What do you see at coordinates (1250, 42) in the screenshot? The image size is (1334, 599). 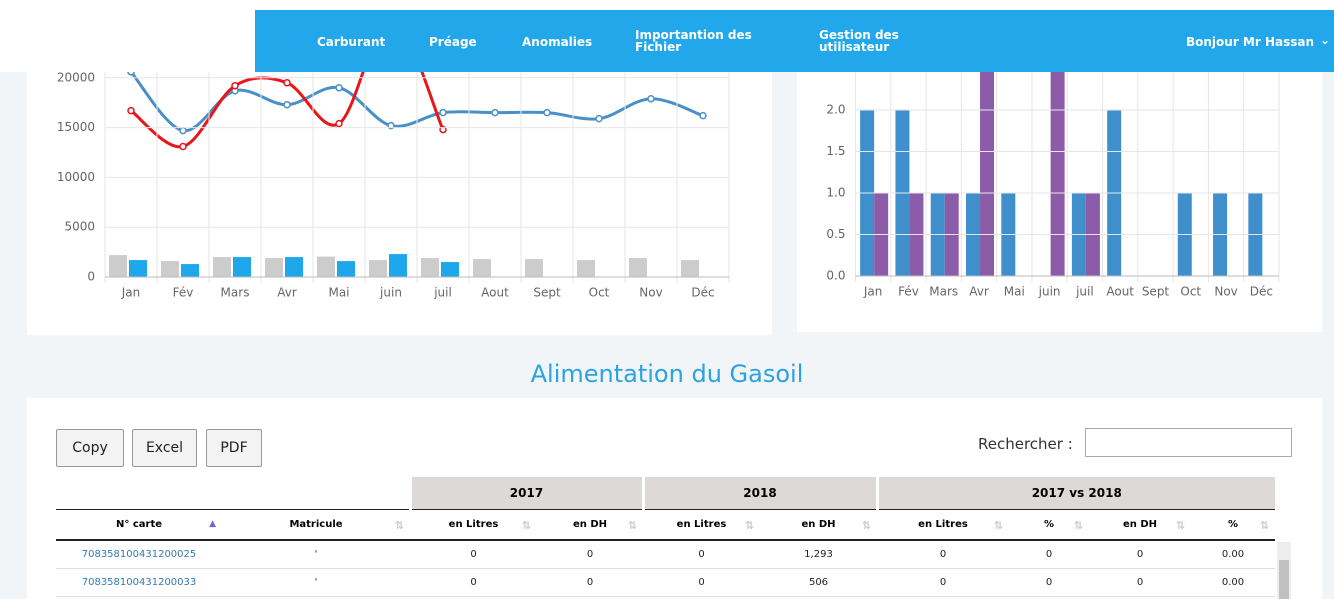 I see `greeting: Bonjour Mr Hassan` at bounding box center [1250, 42].